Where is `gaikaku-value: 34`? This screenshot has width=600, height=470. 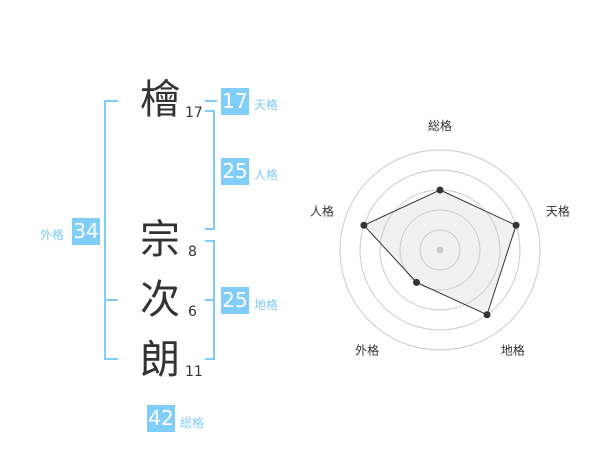 gaikaku-value: 34 is located at coordinates (86, 231).